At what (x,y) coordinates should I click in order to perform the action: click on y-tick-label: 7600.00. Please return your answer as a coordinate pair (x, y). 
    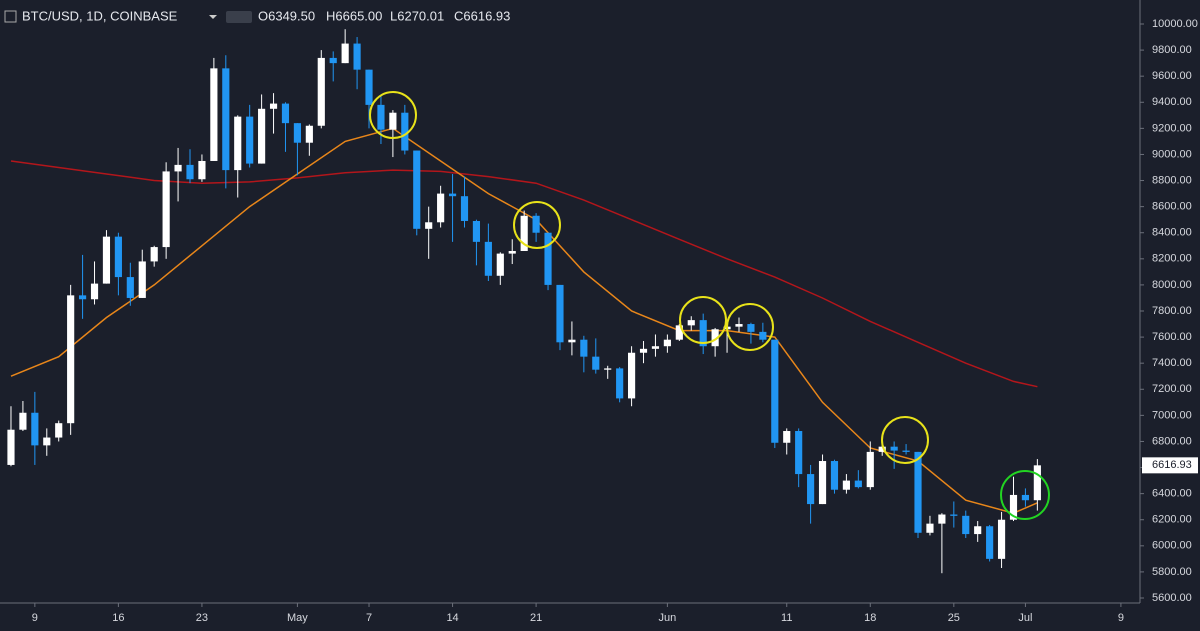
    Looking at the image, I should click on (1172, 337).